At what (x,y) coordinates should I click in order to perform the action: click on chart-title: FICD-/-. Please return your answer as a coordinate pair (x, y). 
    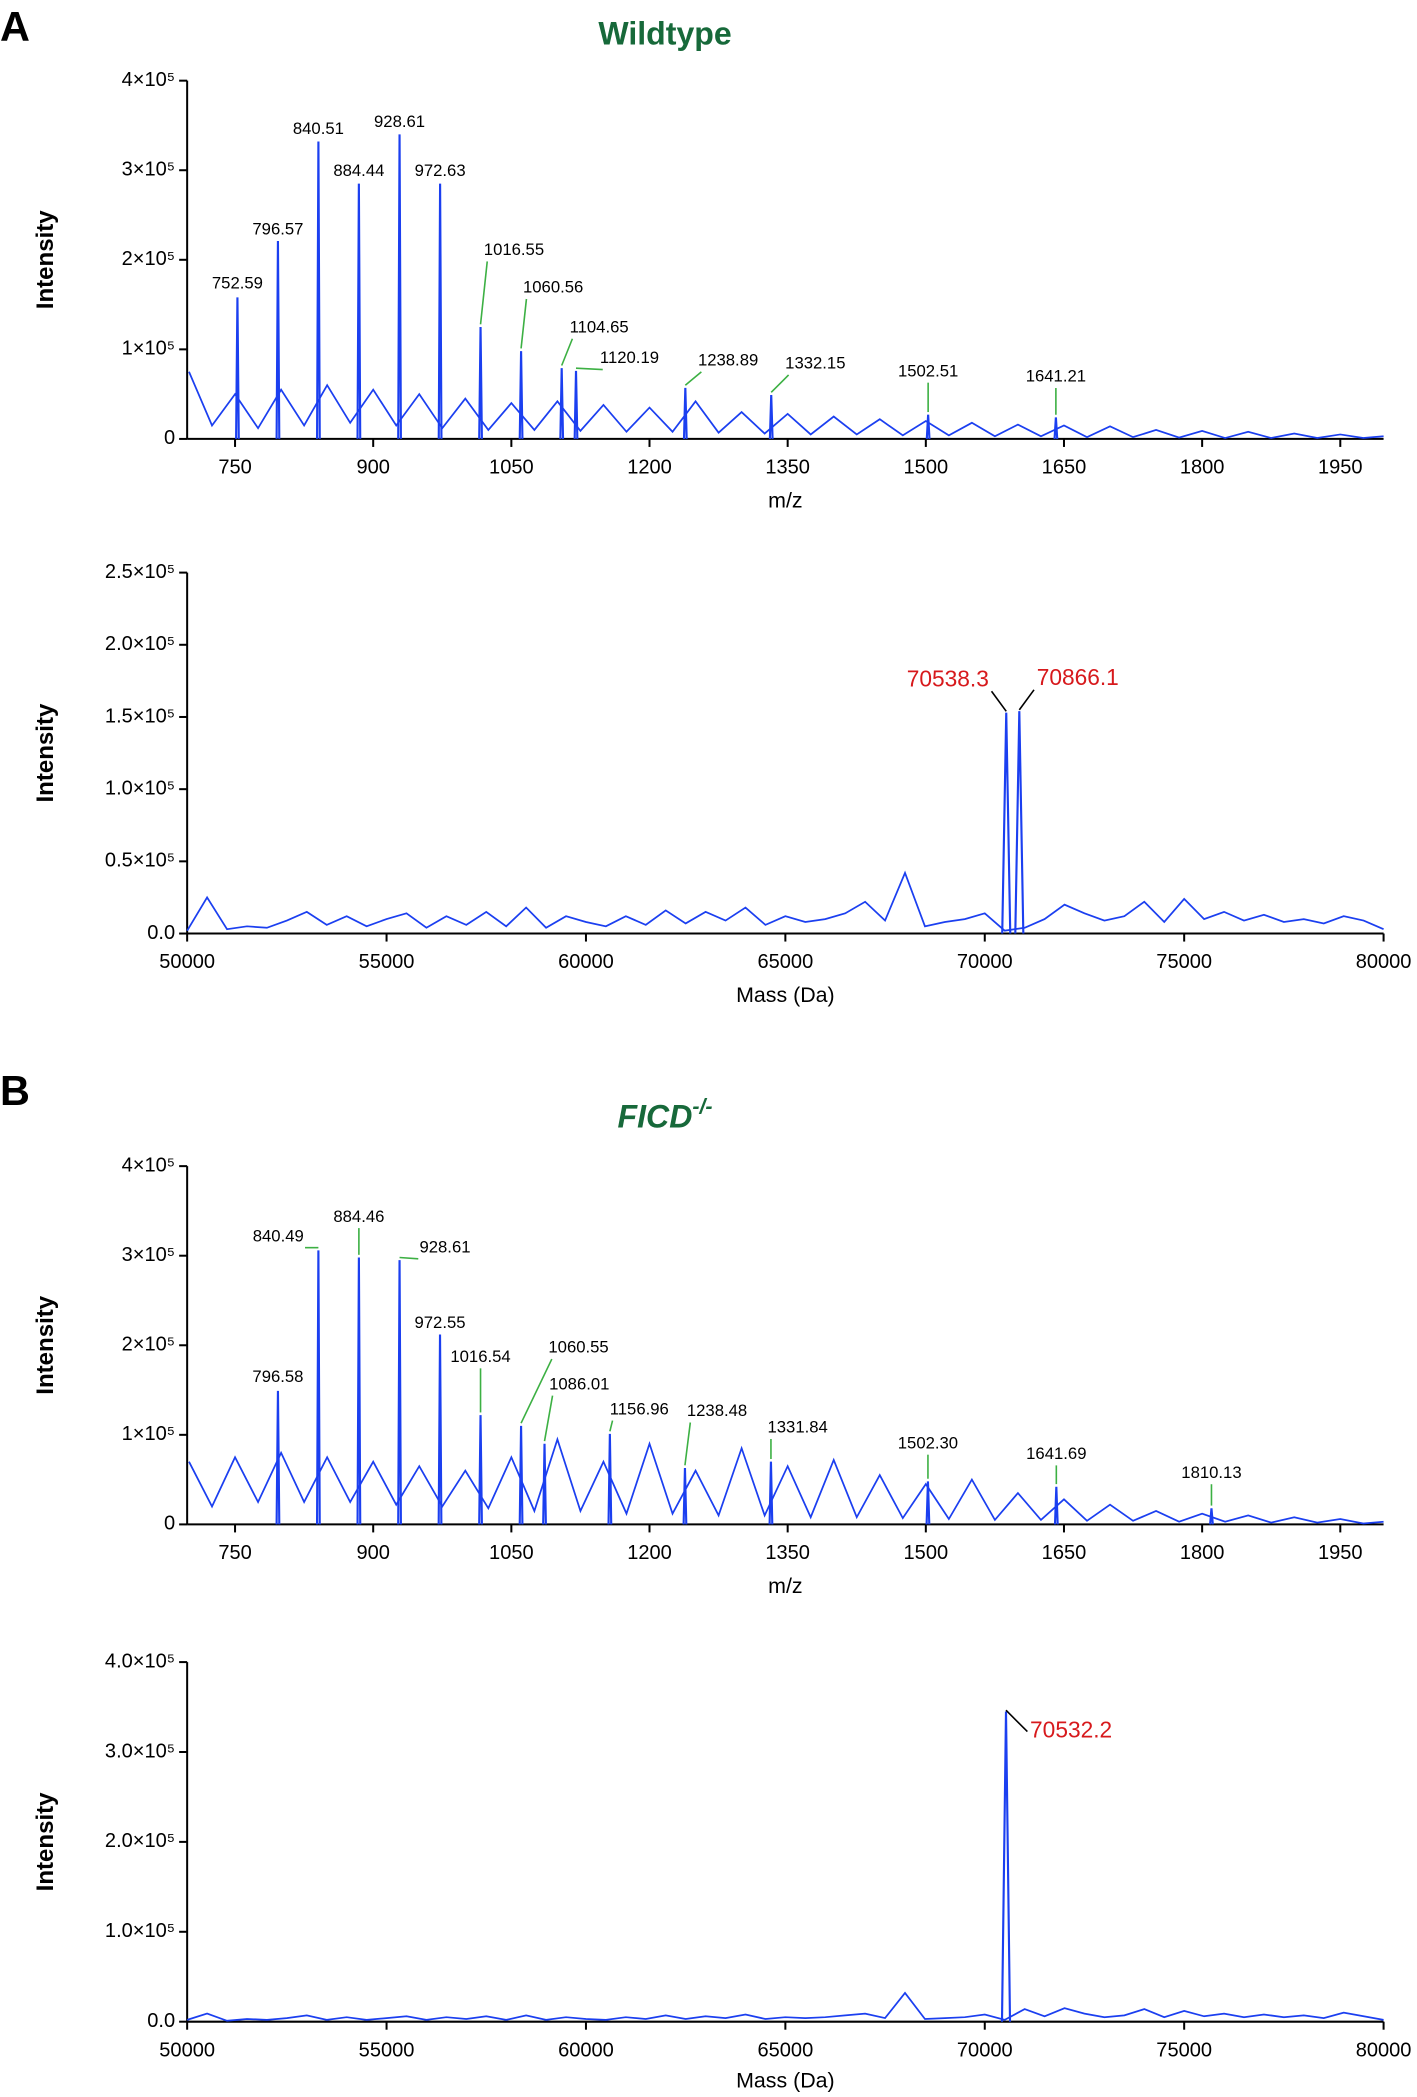
    Looking at the image, I should click on (665, 1114).